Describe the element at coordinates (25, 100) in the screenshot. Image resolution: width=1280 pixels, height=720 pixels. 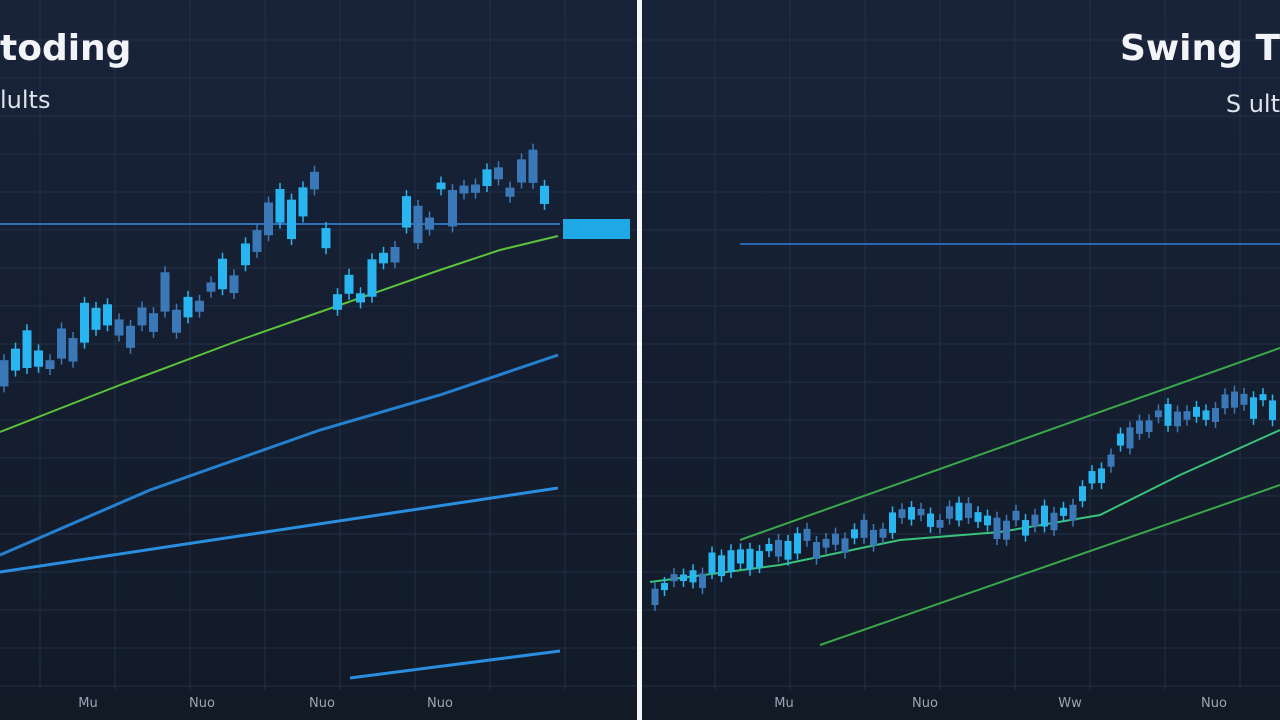
I see `panel-subtitle: lults` at that location.